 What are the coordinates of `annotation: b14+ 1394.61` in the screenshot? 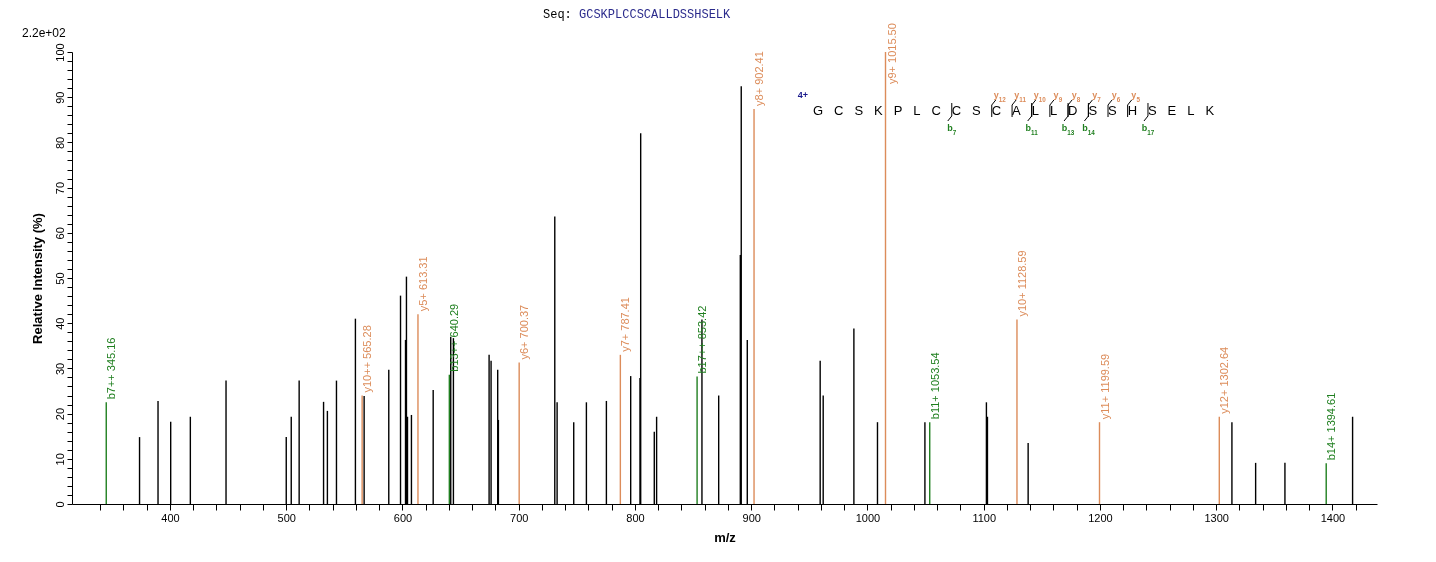 It's located at (1331, 426).